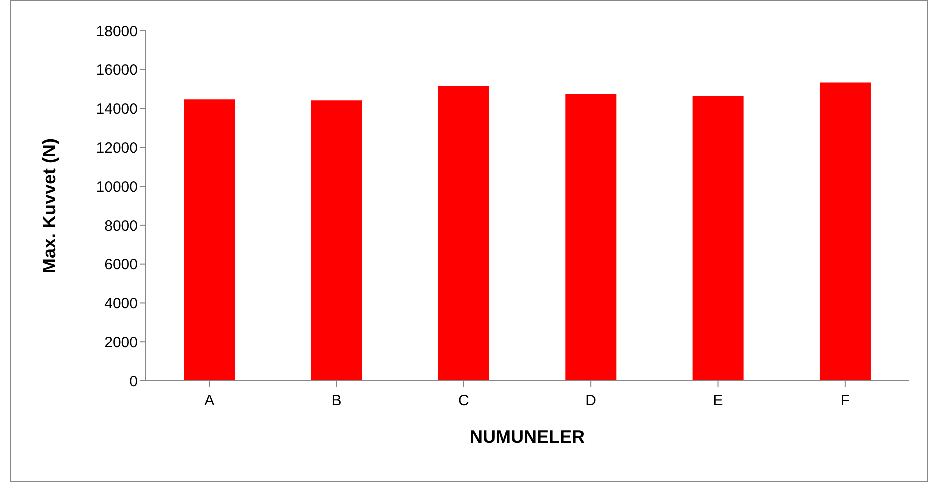 The height and width of the screenshot is (482, 928). I want to click on x-tick-label: B, so click(337, 401).